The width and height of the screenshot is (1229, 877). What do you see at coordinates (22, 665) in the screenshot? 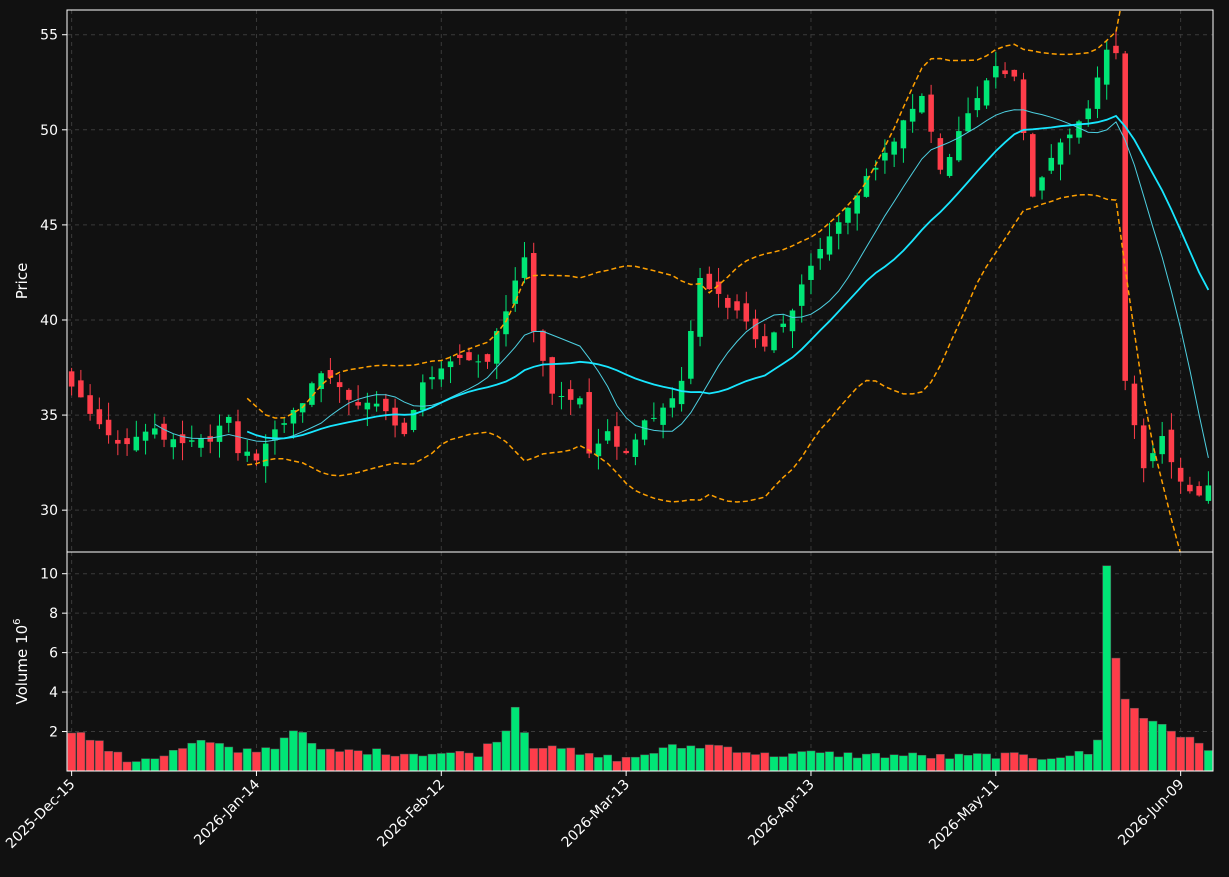
I see `volume-axis-title-text: Volume 10` at bounding box center [22, 665].